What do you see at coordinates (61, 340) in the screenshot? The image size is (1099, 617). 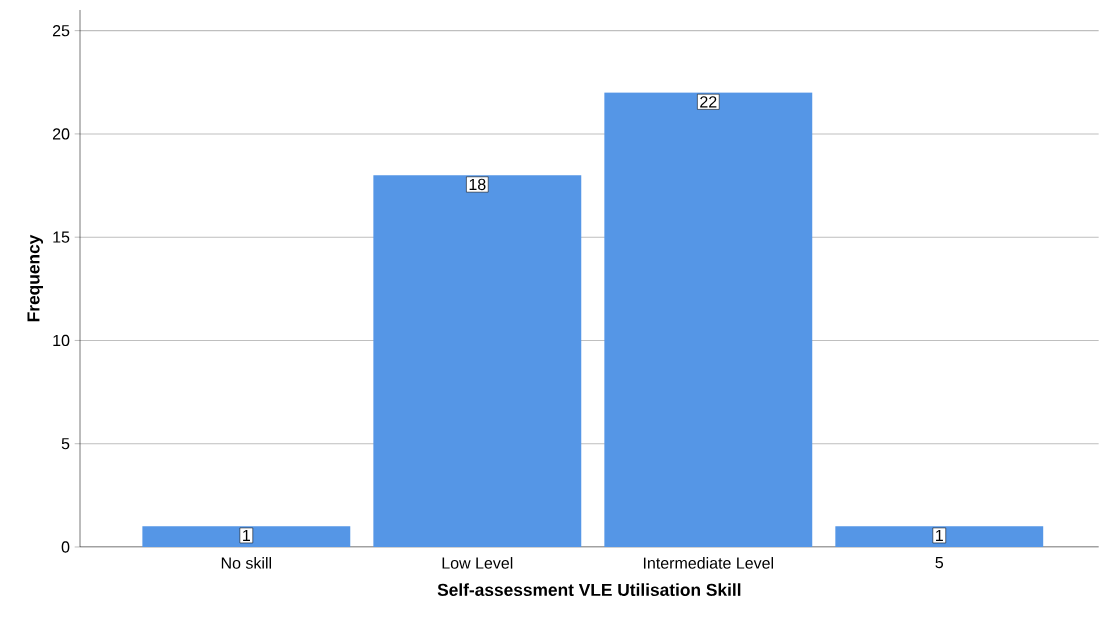 I see `y-tick-label: 10` at bounding box center [61, 340].